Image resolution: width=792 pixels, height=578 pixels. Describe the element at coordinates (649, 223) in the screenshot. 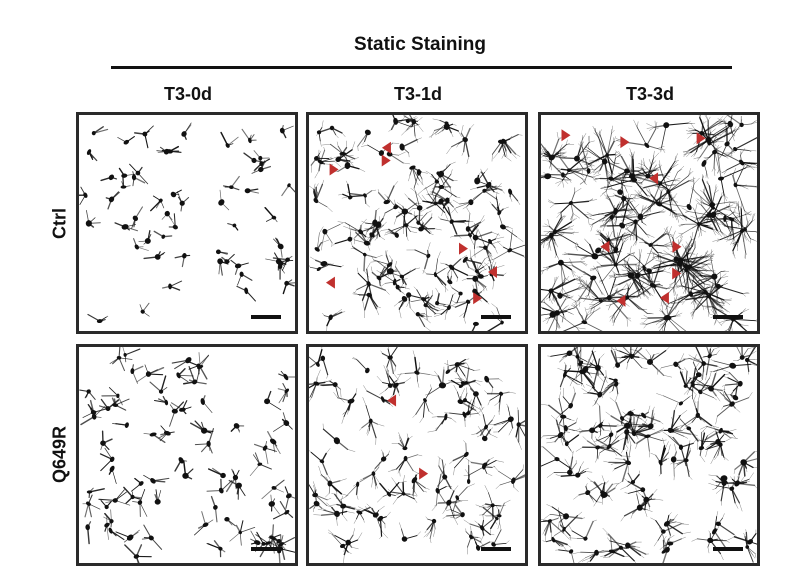

I see `panel-ctrl-t3-3d` at that location.